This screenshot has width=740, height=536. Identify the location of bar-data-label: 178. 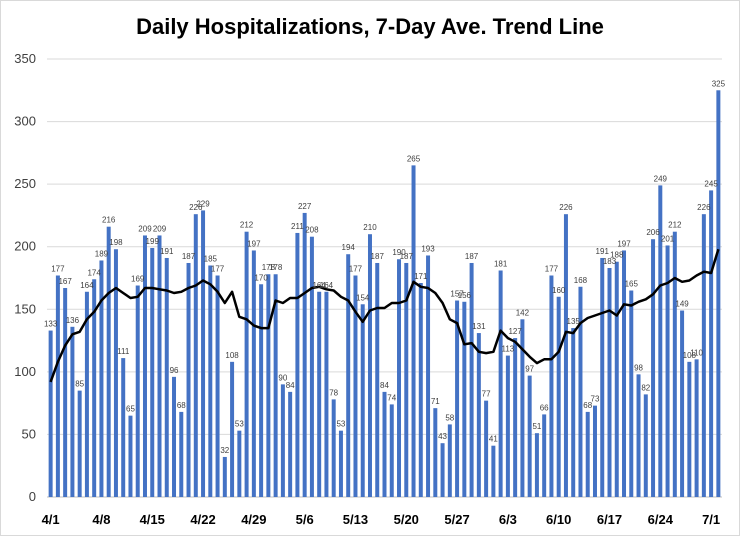
(276, 267).